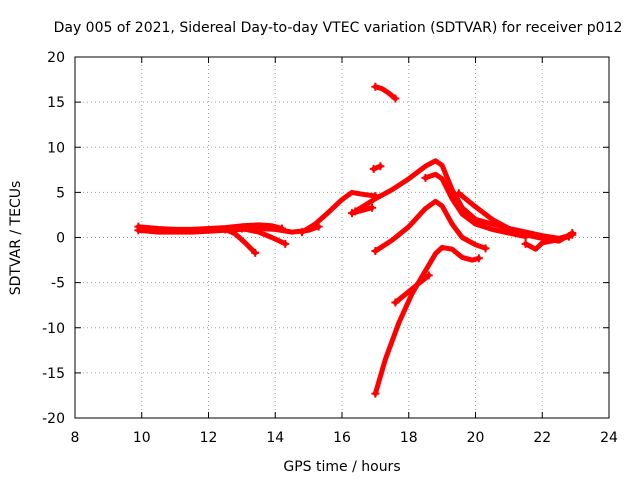  What do you see at coordinates (75, 438) in the screenshot?
I see `x-tick-label: 8` at bounding box center [75, 438].